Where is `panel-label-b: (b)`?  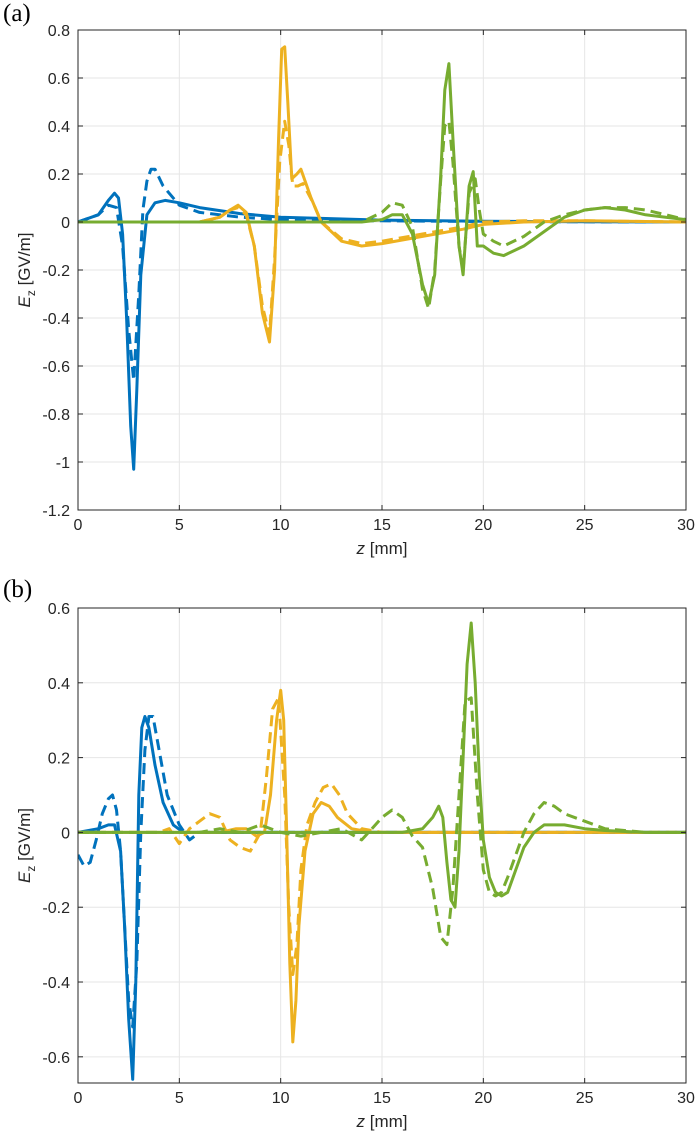 panel-label-b: (b) is located at coordinates (18, 589).